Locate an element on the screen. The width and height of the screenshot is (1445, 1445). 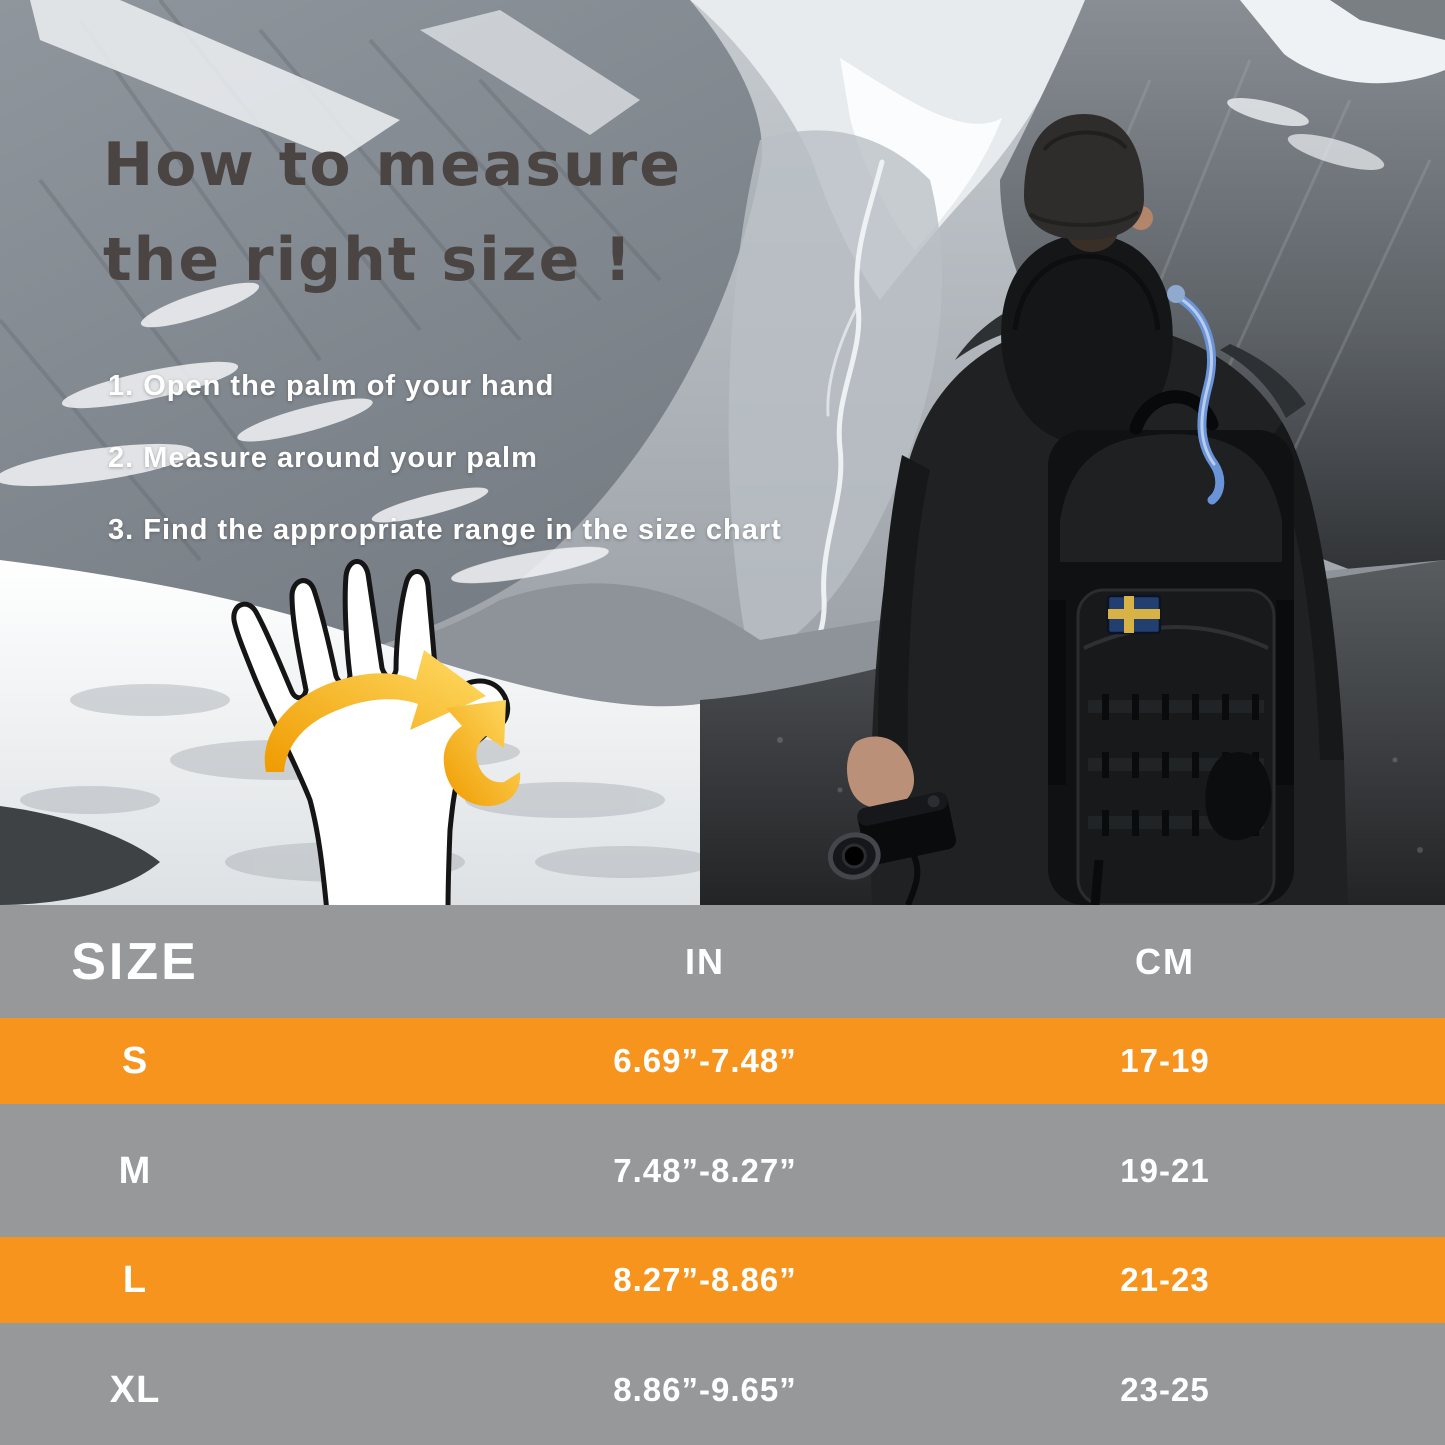
swedish-flag-patch is located at coordinates (1134, 614).